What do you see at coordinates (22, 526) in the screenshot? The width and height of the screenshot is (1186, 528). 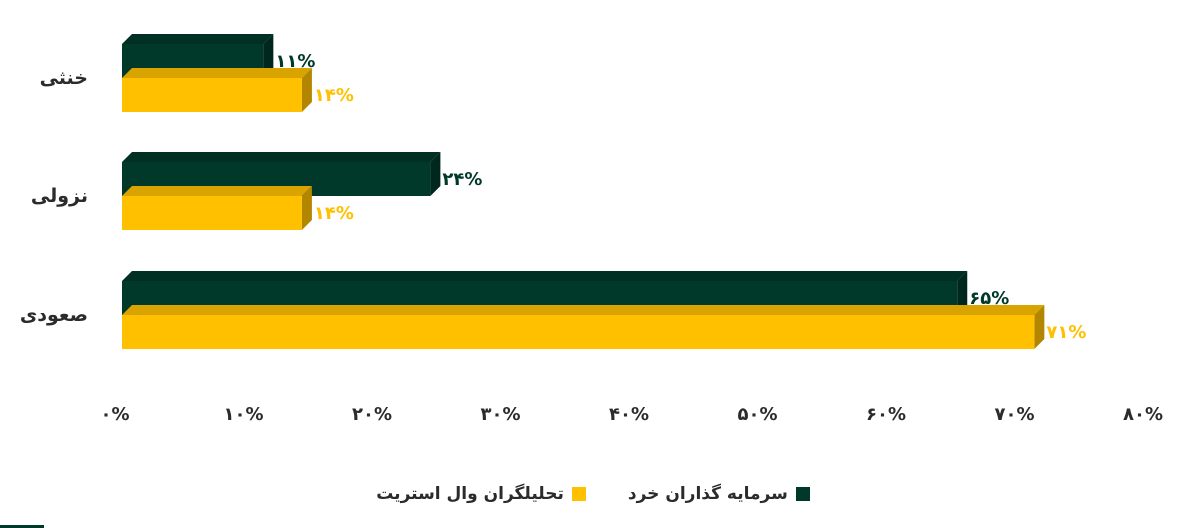 I see `corner-decoration` at bounding box center [22, 526].